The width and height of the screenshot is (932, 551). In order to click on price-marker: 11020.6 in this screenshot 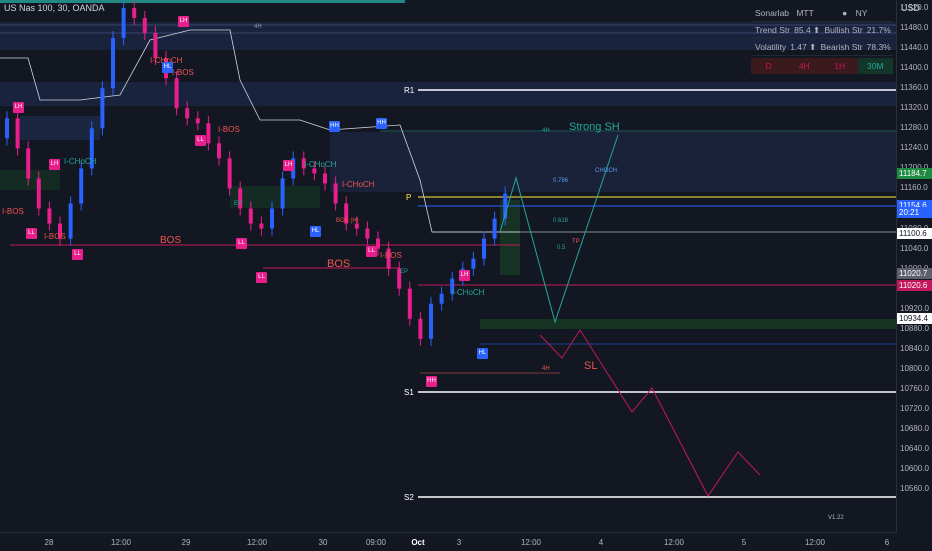, I will do `click(914, 285)`.